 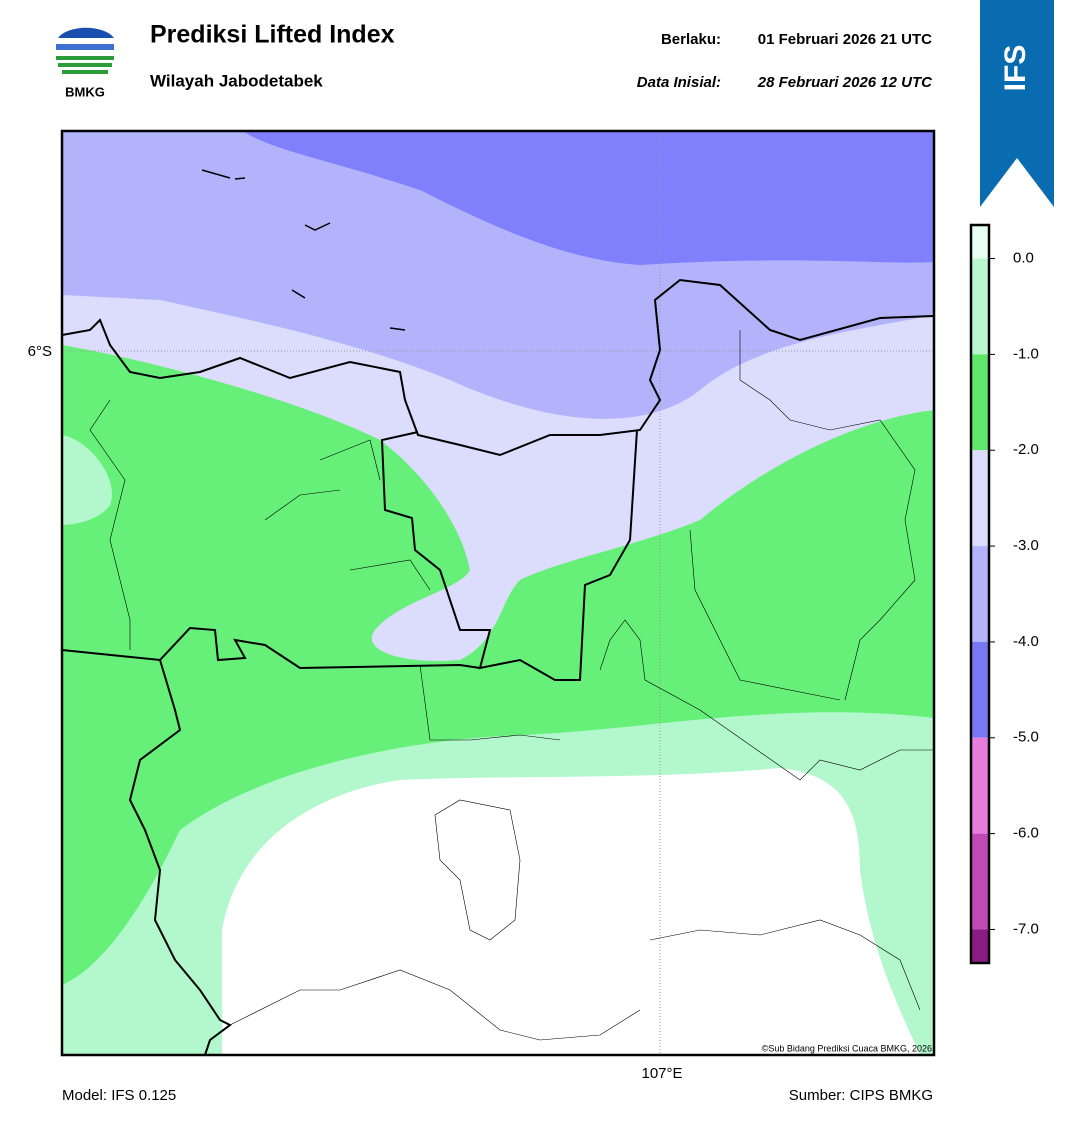 I want to click on colorbar-tick-label: -3.0, so click(x=1026, y=545).